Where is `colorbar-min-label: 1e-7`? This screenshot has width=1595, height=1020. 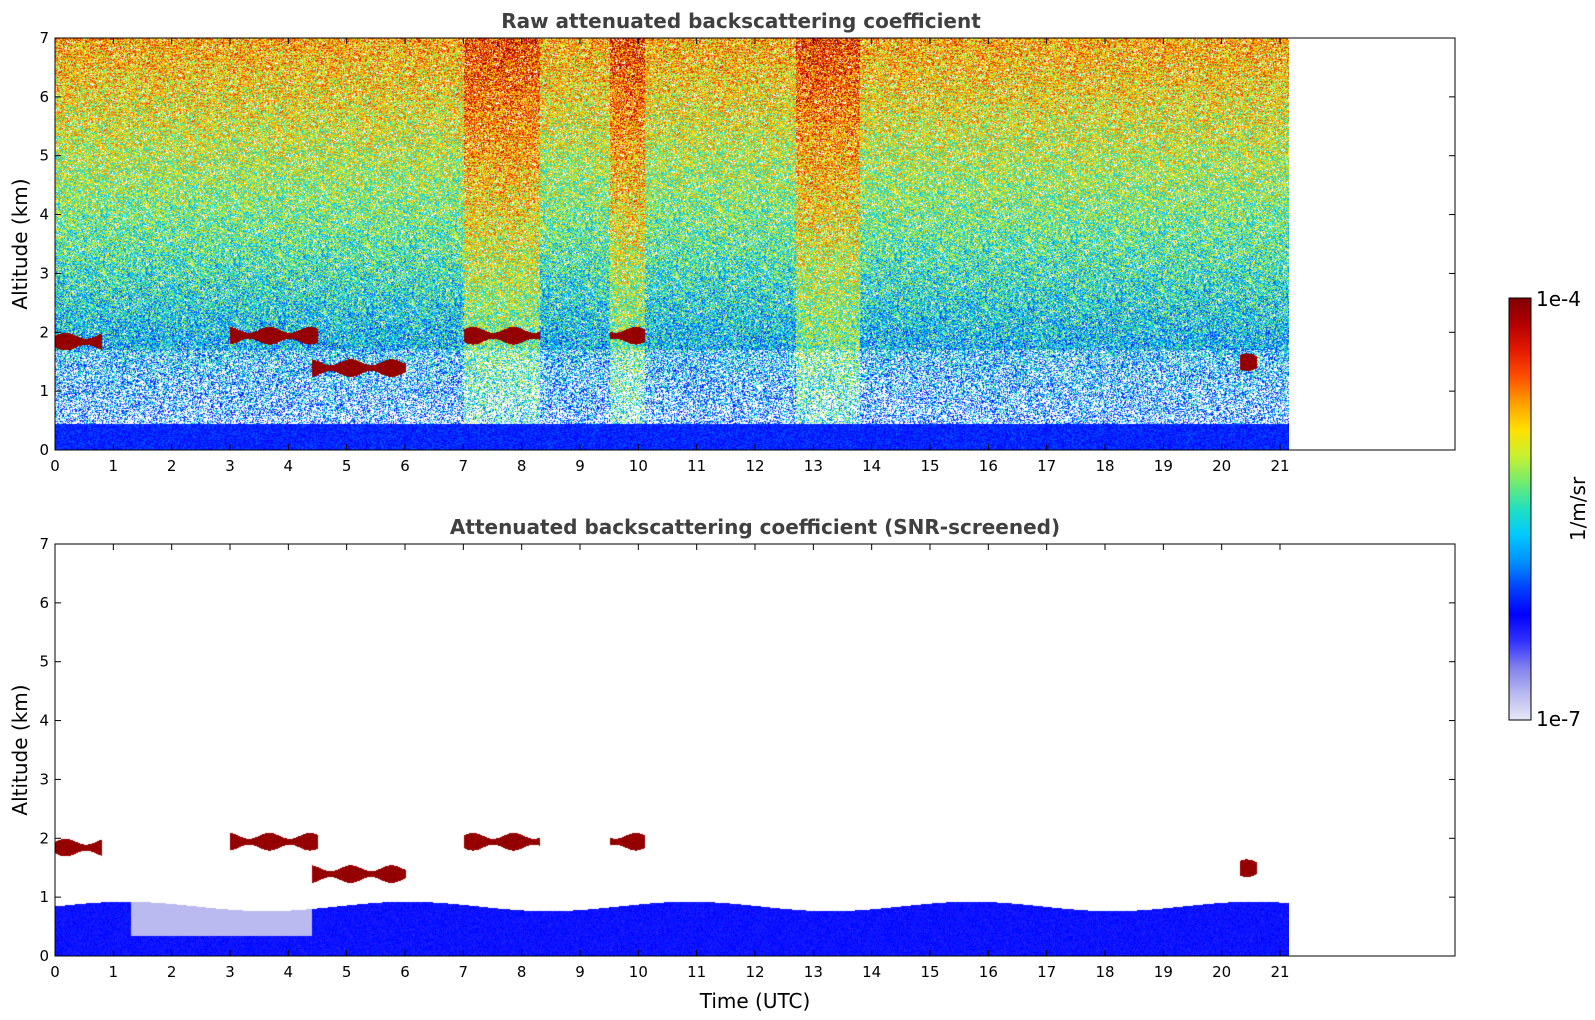 colorbar-min-label: 1e-7 is located at coordinates (1558, 719).